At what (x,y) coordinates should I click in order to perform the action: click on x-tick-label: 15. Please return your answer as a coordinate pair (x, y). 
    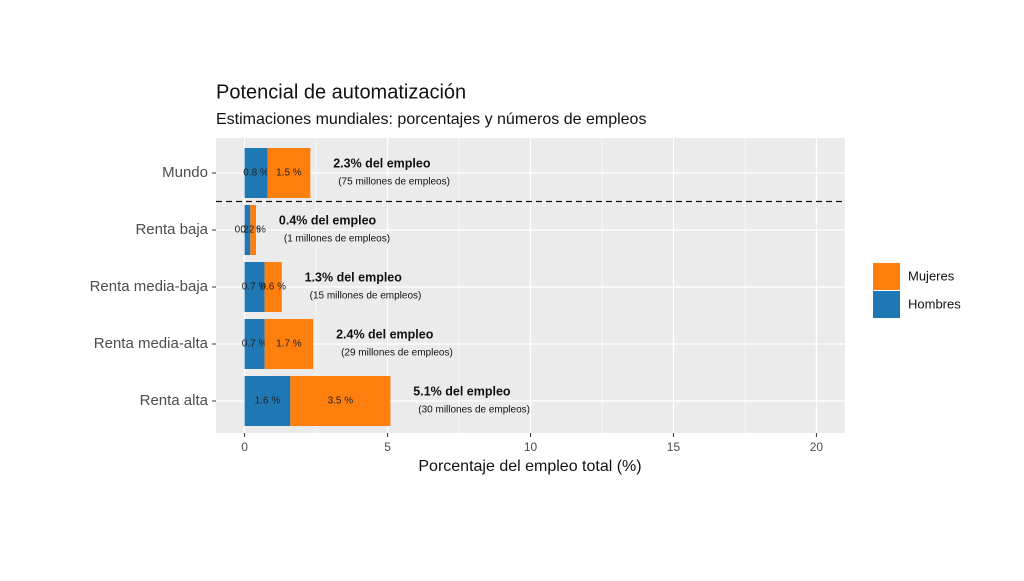
    Looking at the image, I should click on (674, 447).